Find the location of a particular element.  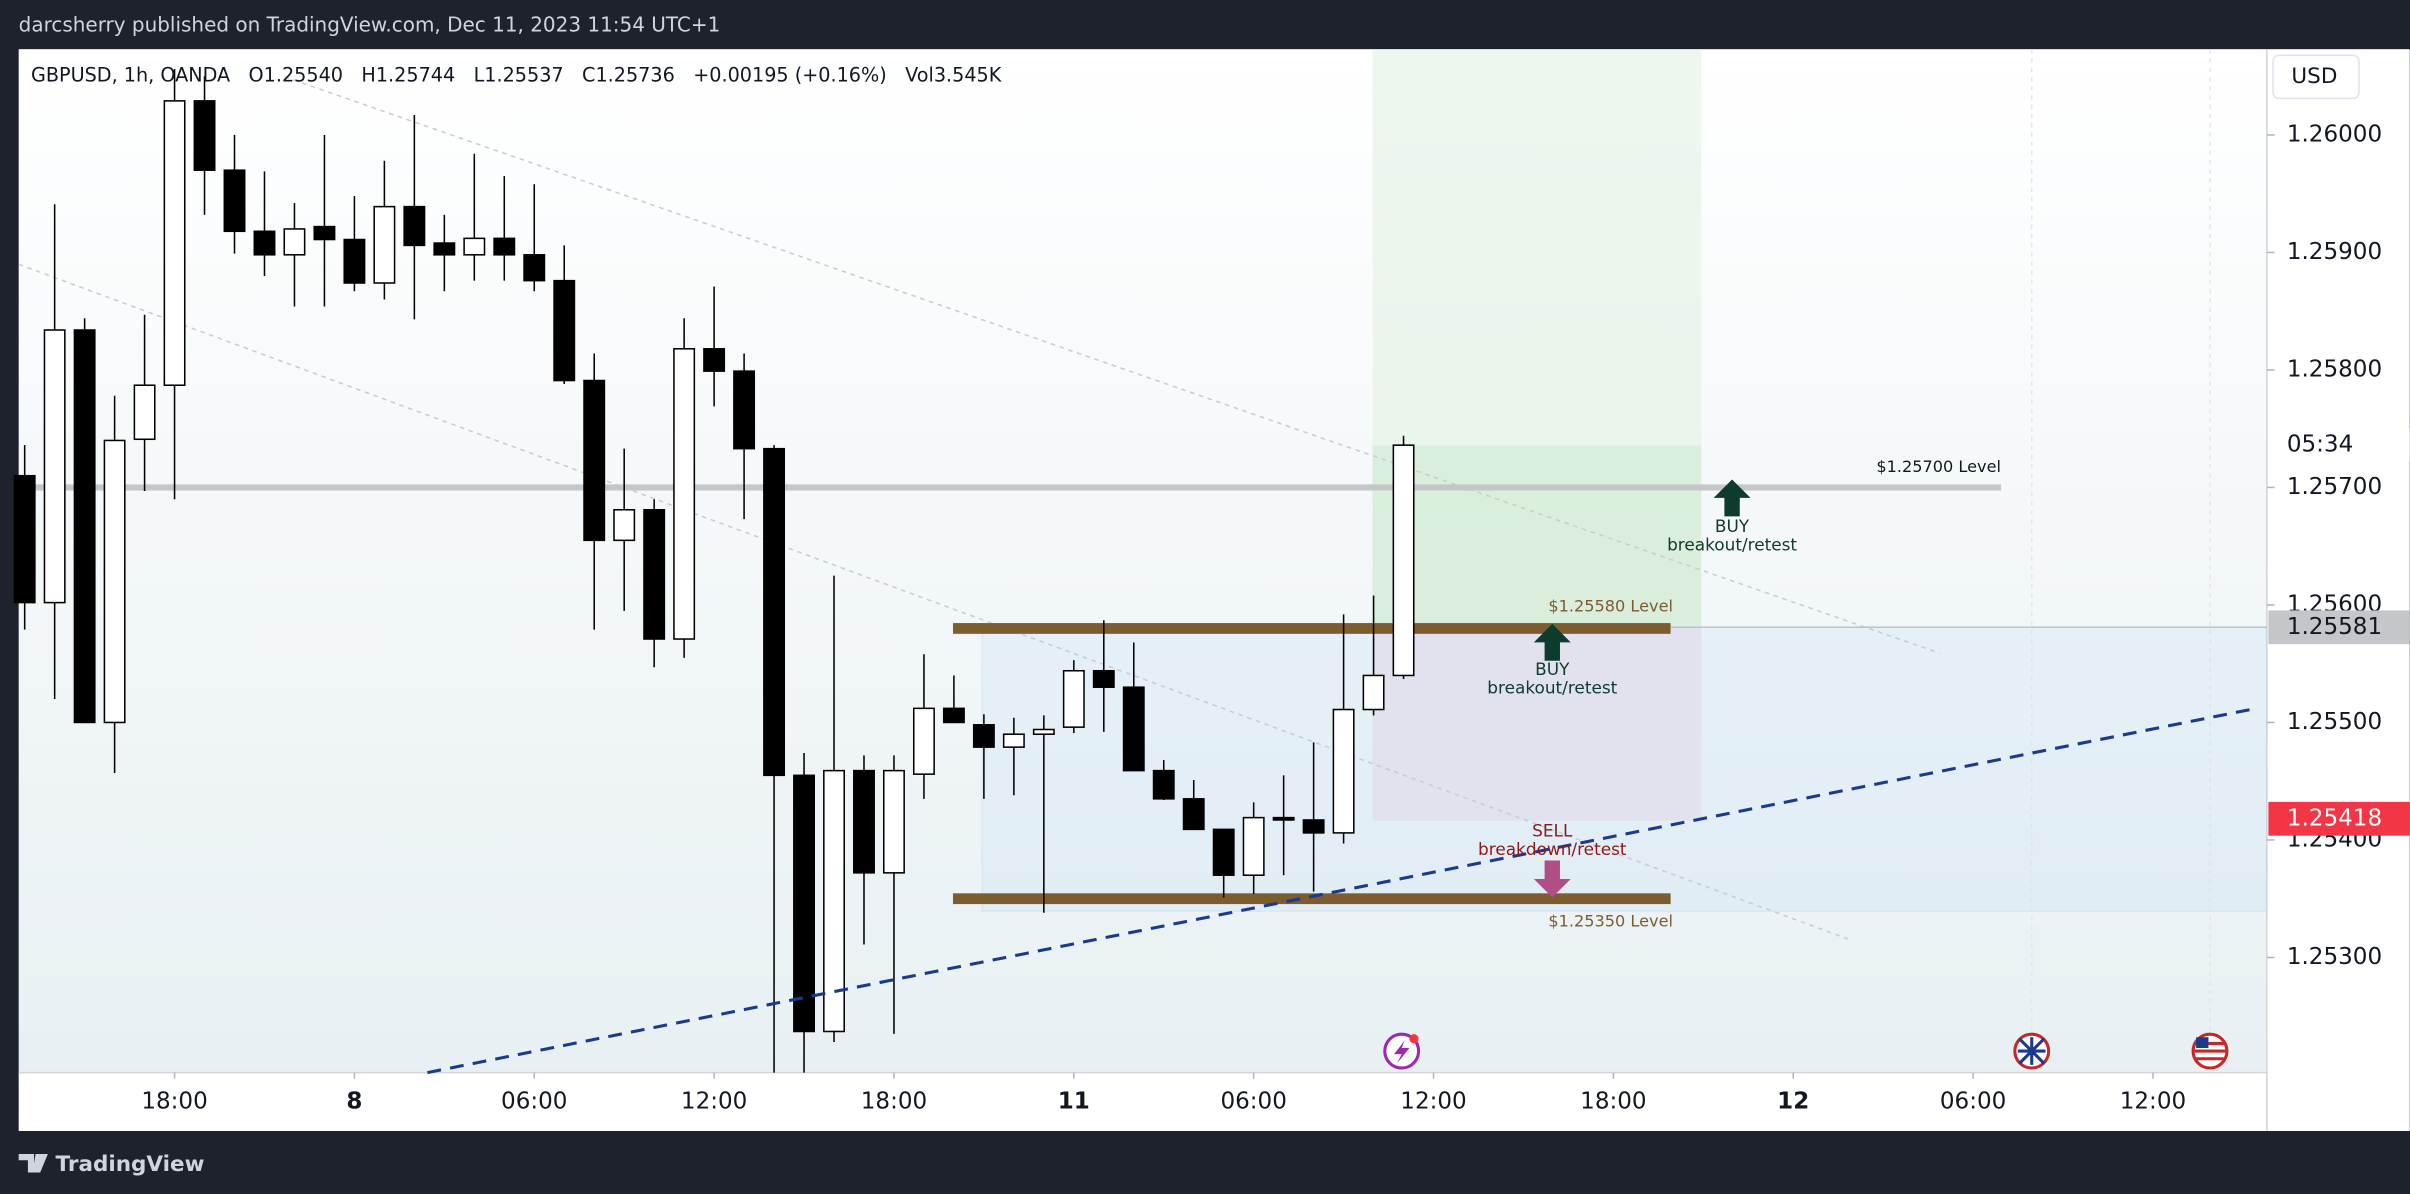

x-tick-label: 8 is located at coordinates (354, 1101).